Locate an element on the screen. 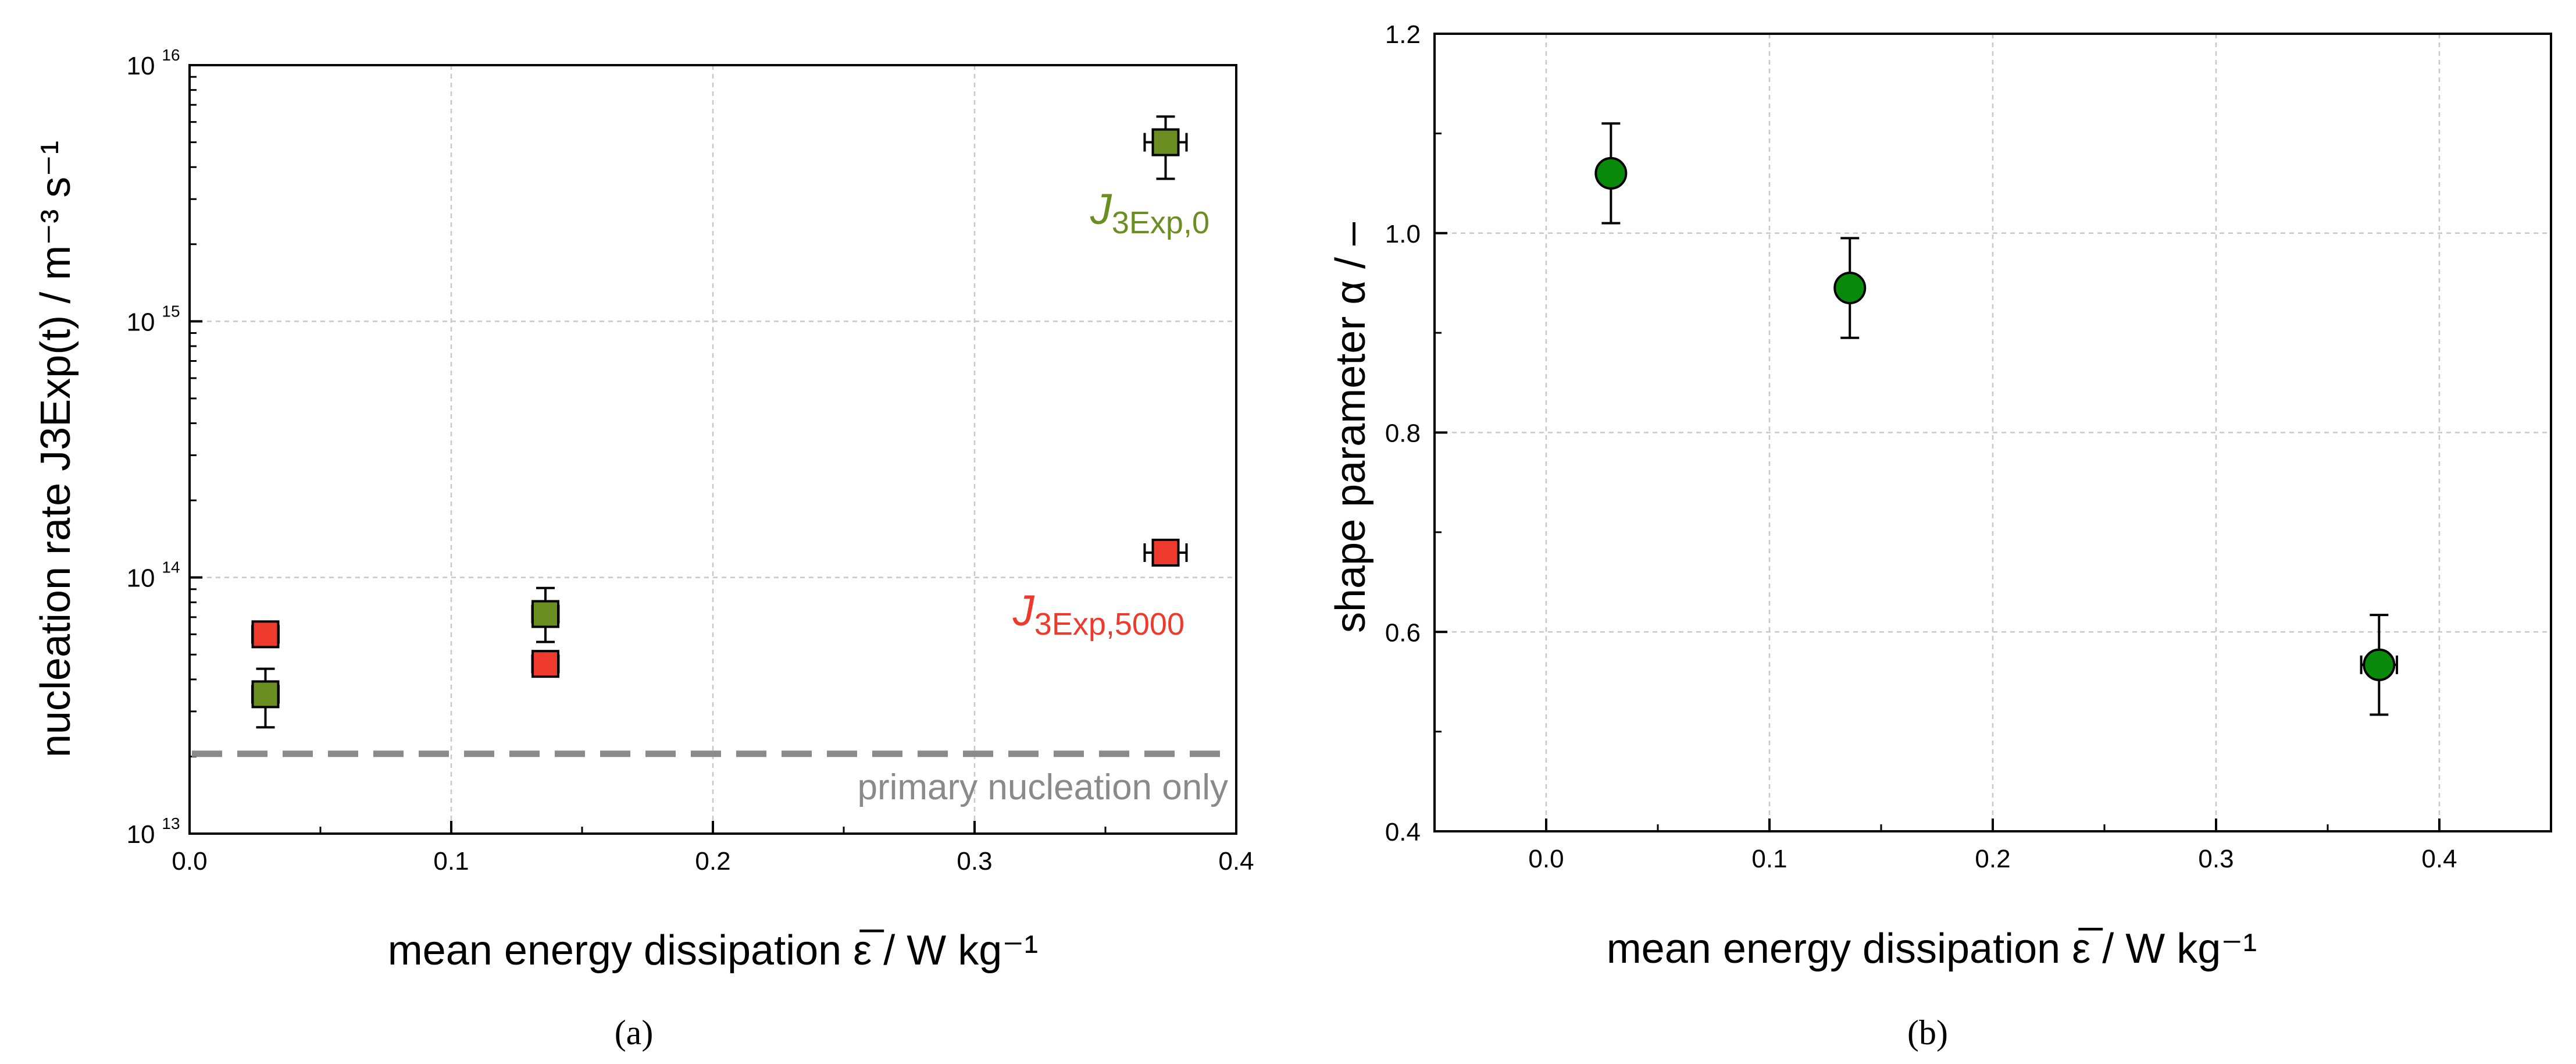 This screenshot has width=2576, height=1064. panel-a-y-tick-label: 10 13 is located at coordinates (153, 831).